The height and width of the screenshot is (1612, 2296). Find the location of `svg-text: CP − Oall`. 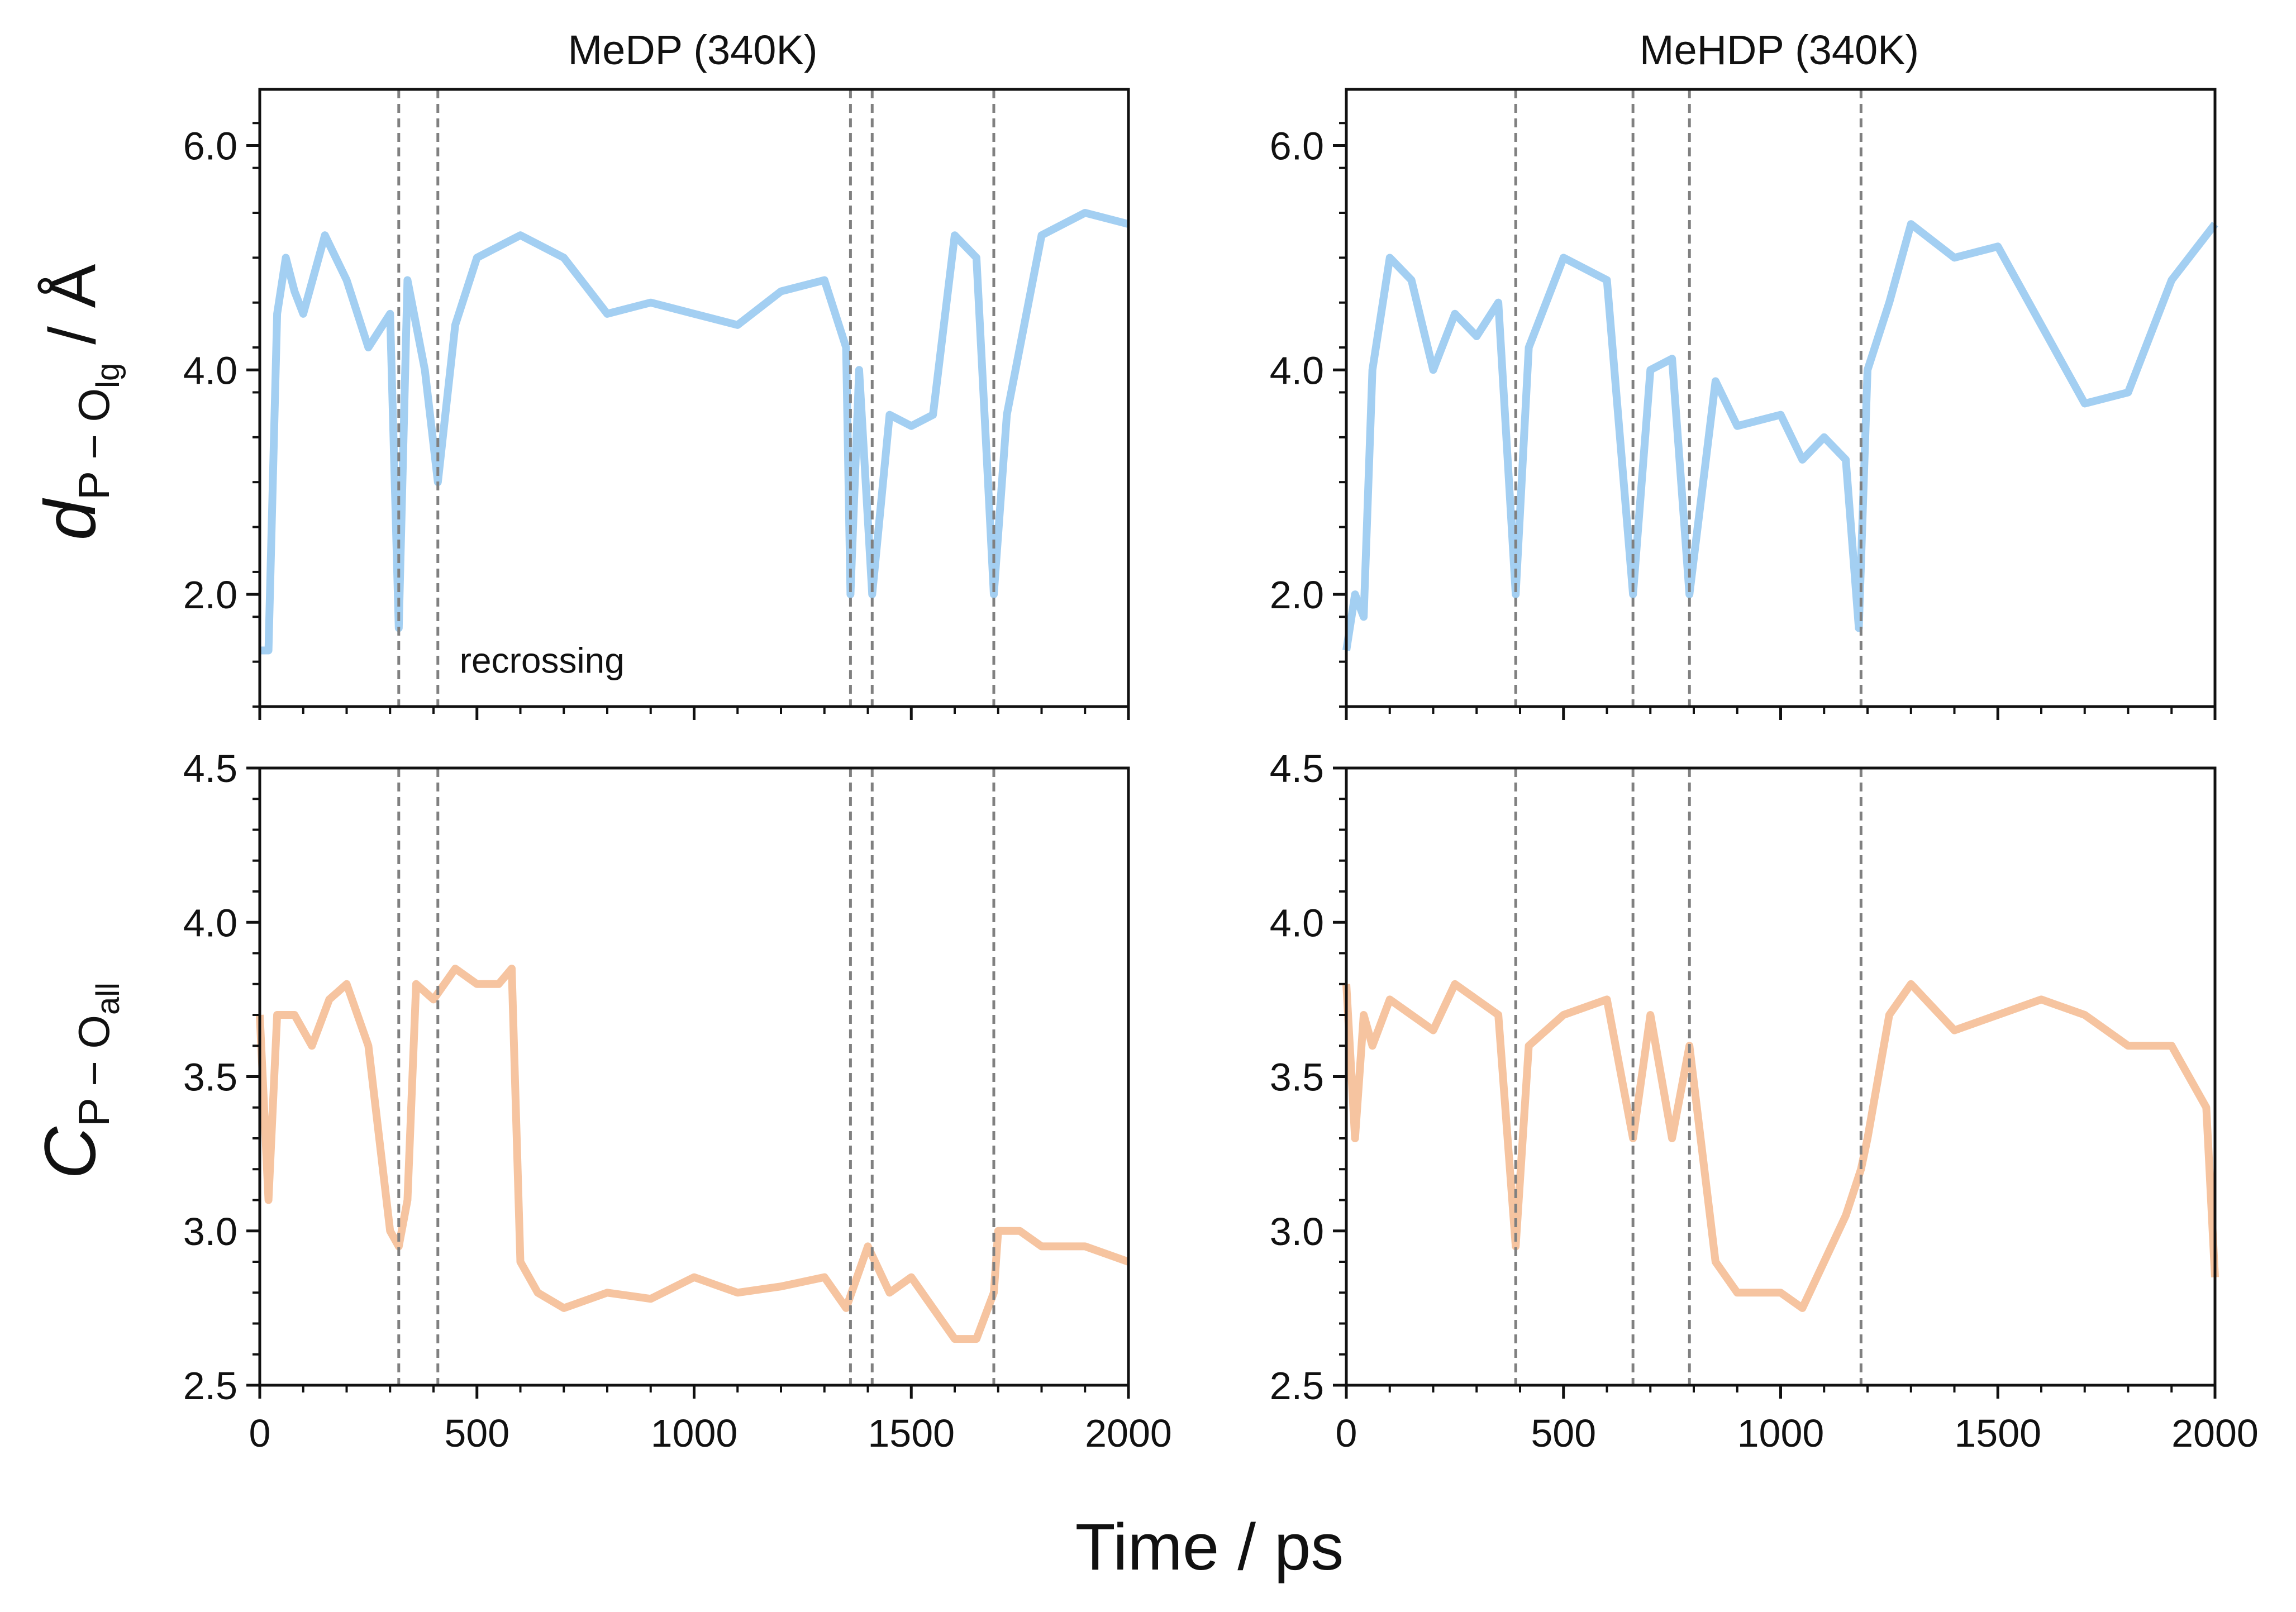

svg-text: CP − Oall is located at coordinates (77, 1081).